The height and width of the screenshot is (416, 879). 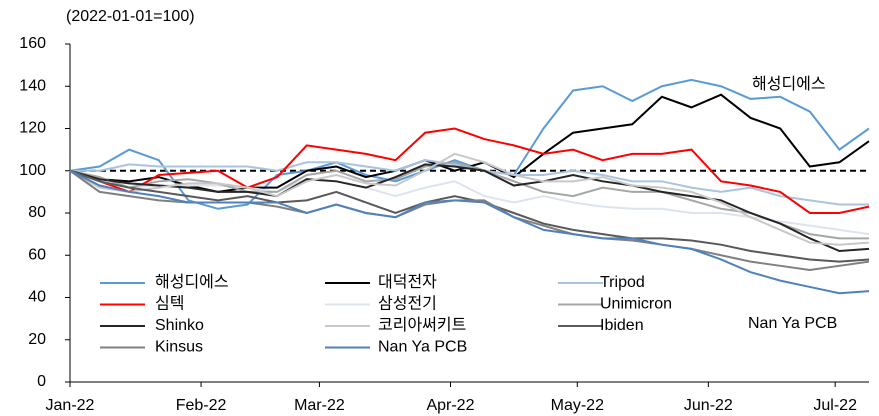 I want to click on y-tick-label: 80, so click(x=37, y=212).